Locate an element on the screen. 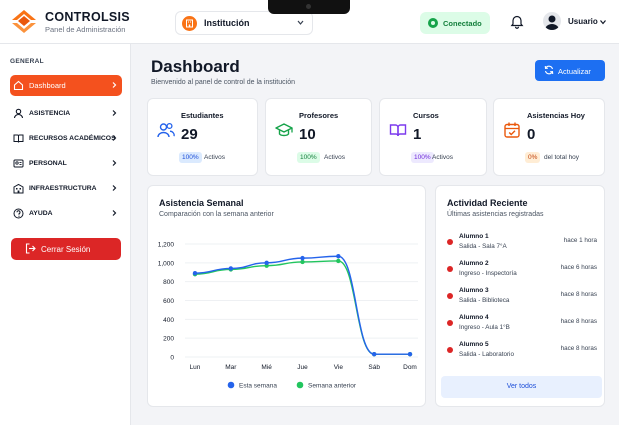  stat-note: del total hoy is located at coordinates (562, 157).